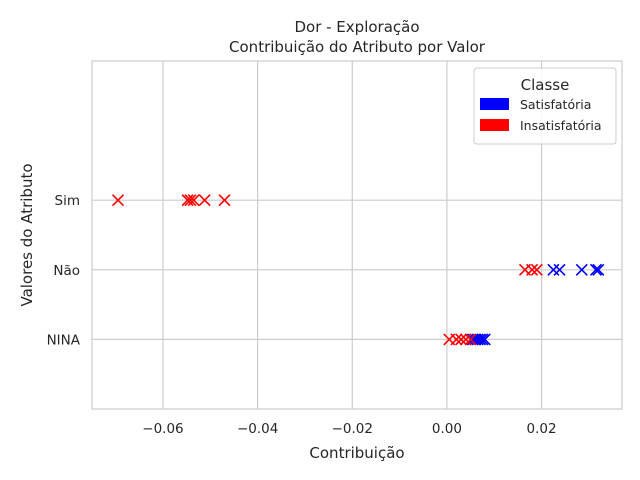 The width and height of the screenshot is (640, 480). Describe the element at coordinates (357, 47) in the screenshot. I see `chart-subtitle: Contribuição do Atributo por Valor` at that location.